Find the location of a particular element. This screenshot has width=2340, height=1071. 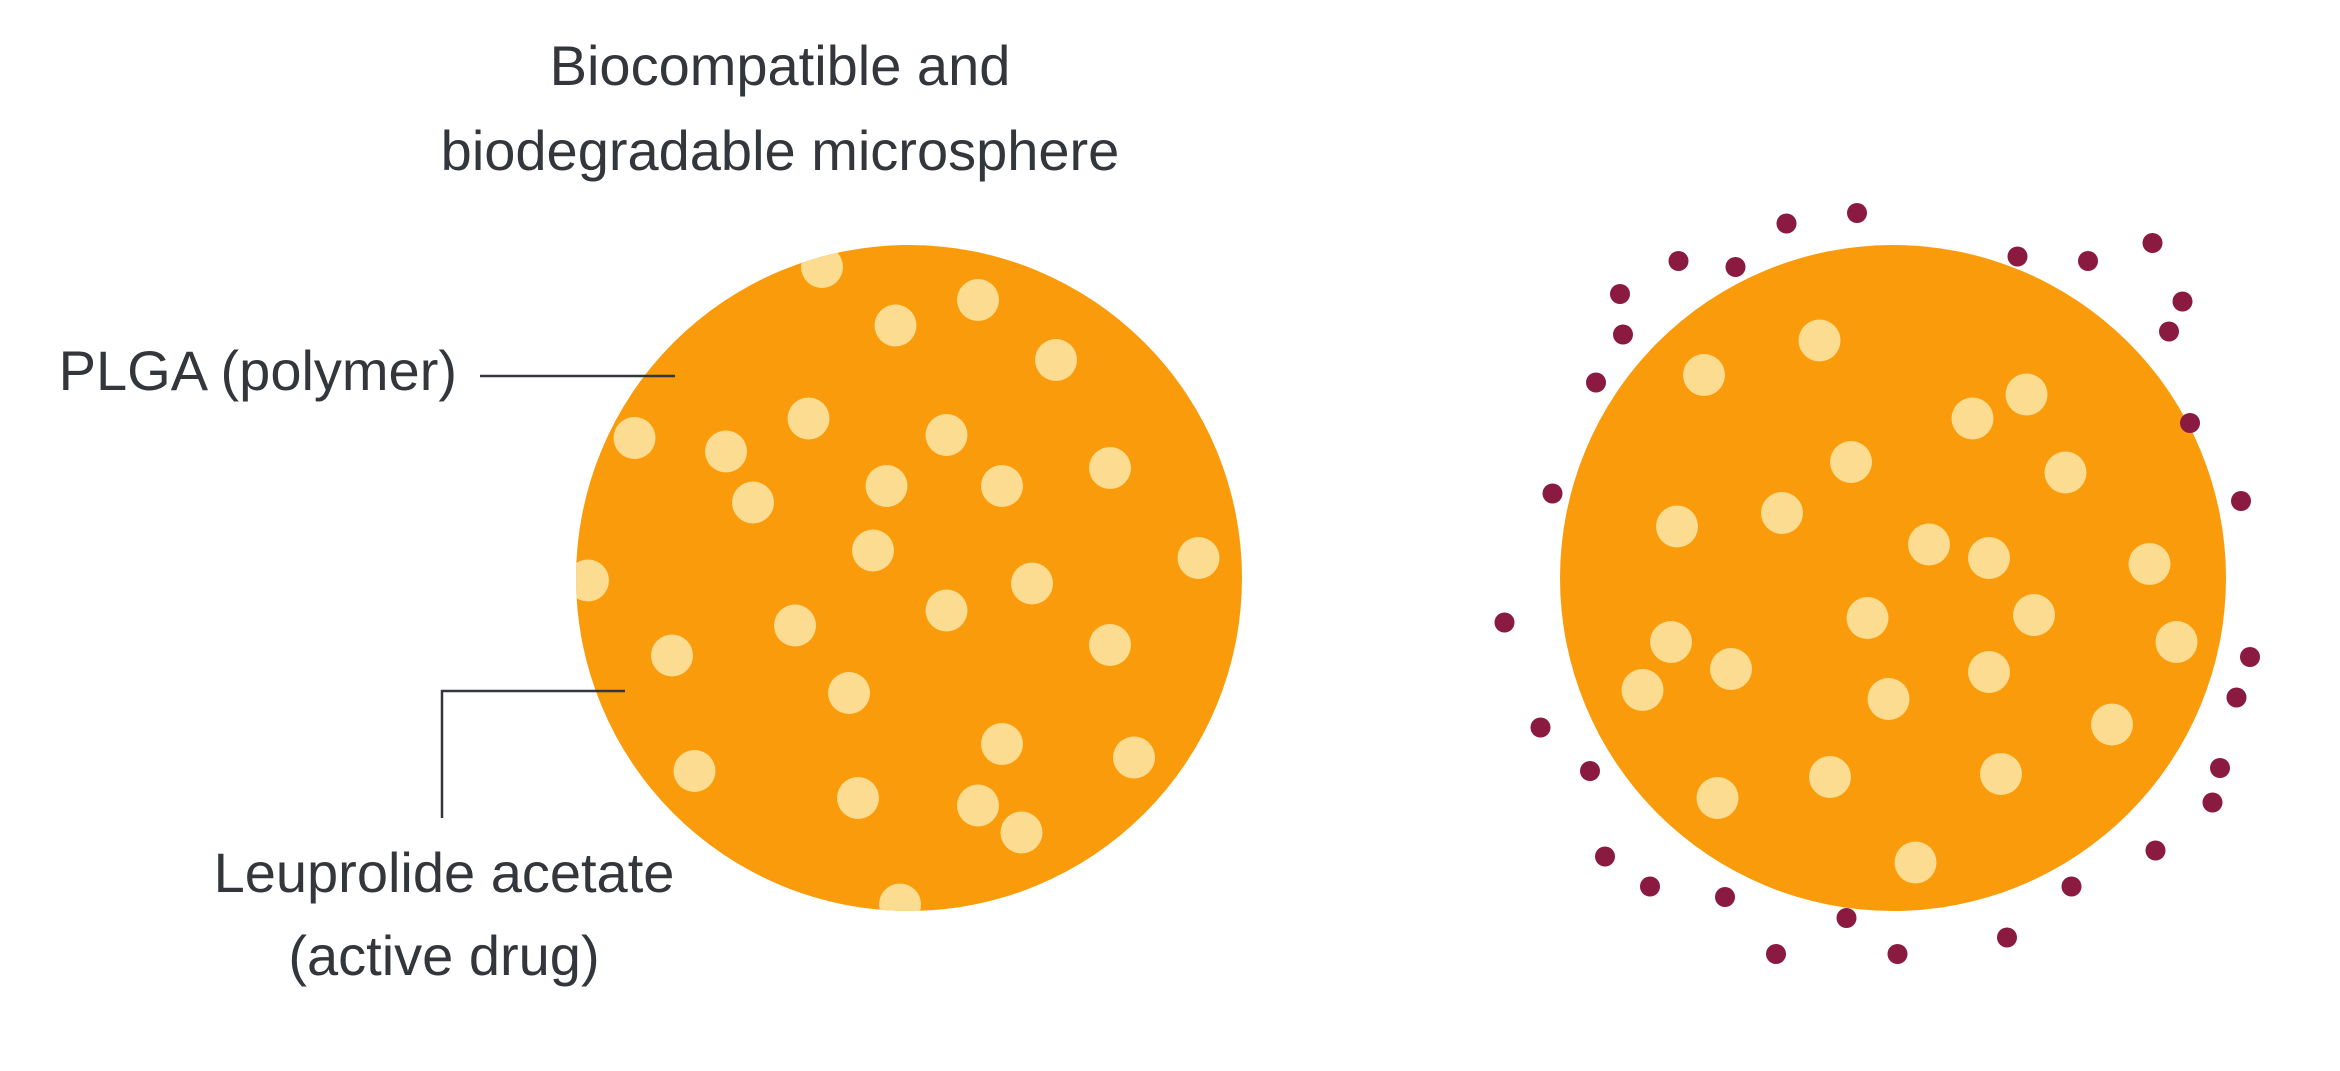

drug-label: (active drug) is located at coordinates (443, 955).